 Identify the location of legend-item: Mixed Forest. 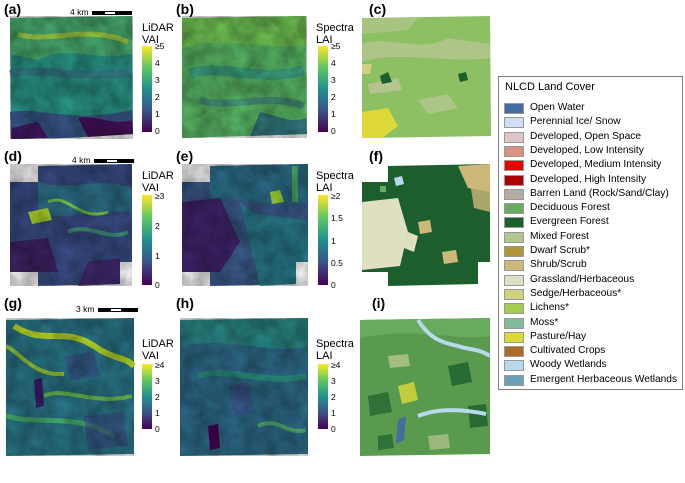
(594, 237).